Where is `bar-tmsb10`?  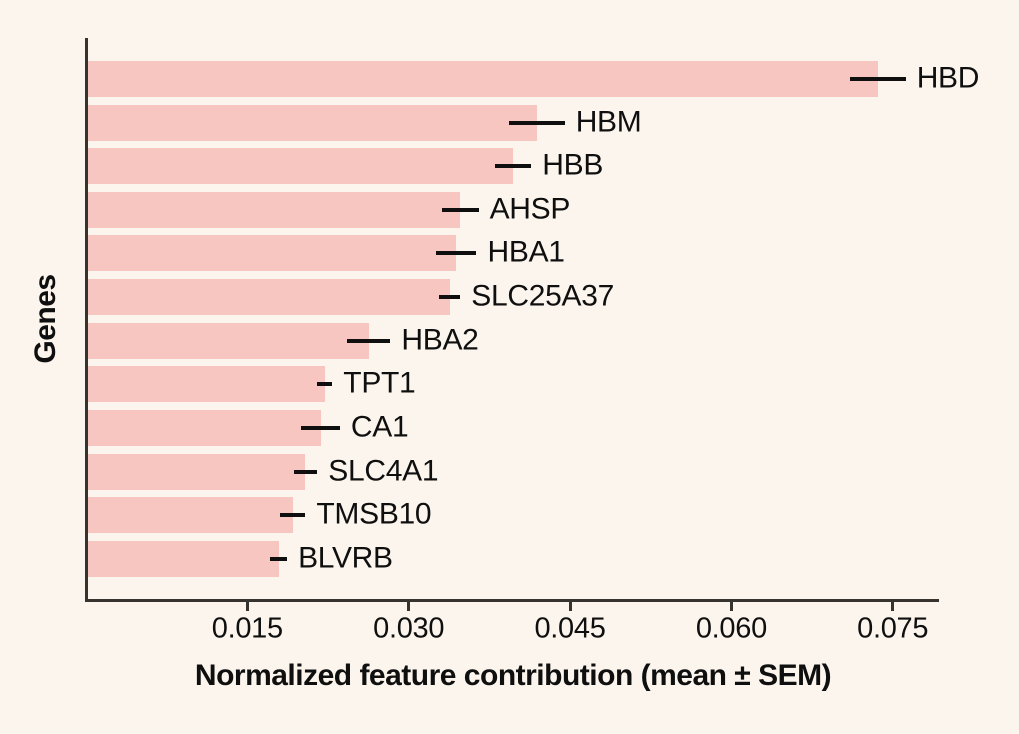 bar-tmsb10 is located at coordinates (190, 515).